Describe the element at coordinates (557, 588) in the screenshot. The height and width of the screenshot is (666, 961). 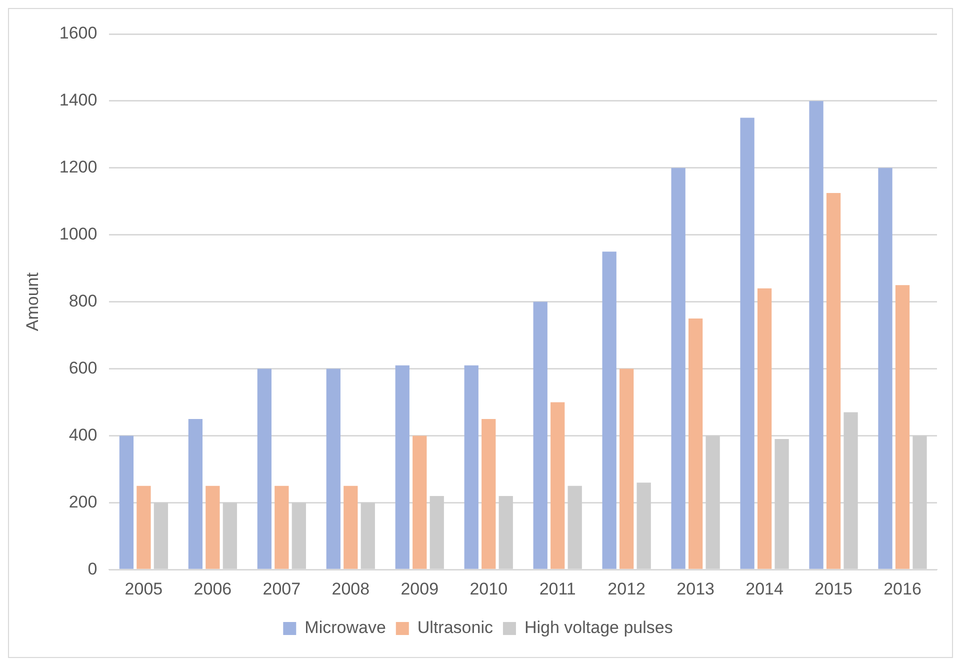
I see `x-tick-label: 2011` at that location.